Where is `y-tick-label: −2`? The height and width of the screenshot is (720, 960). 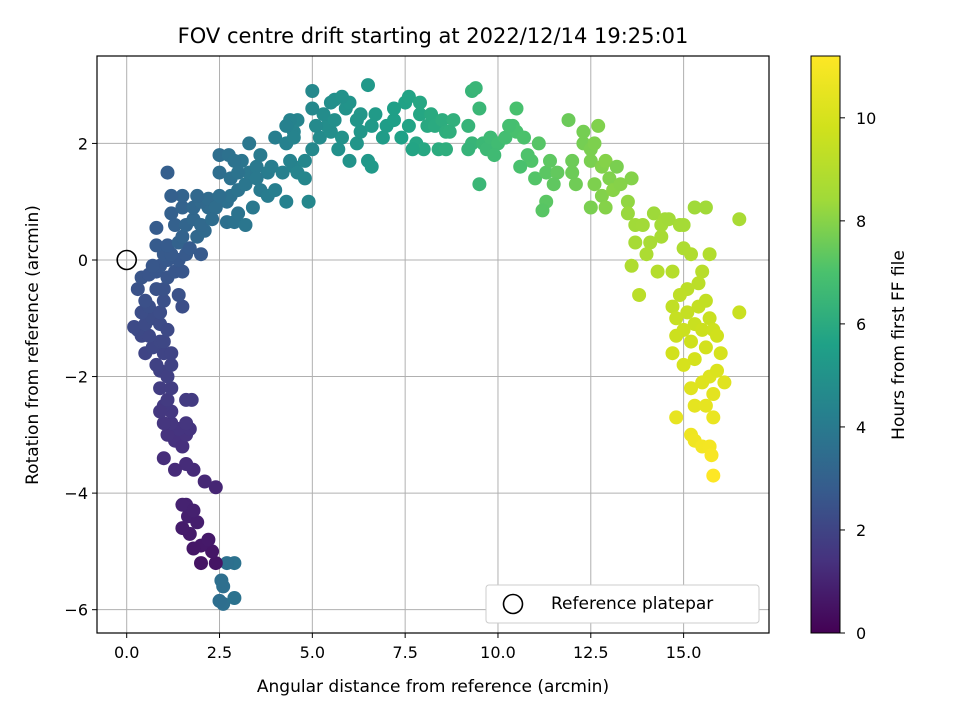 y-tick-label: −2 is located at coordinates (76, 377).